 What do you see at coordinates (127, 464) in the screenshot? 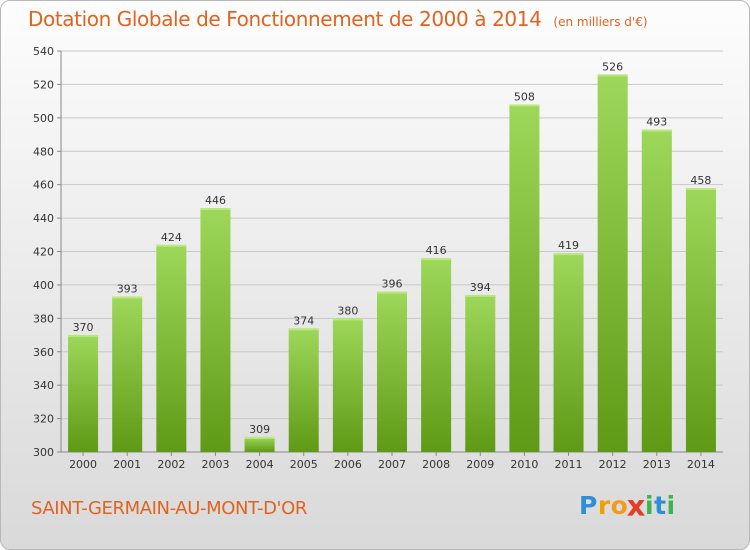
I see `x-tick-label: 2001` at bounding box center [127, 464].